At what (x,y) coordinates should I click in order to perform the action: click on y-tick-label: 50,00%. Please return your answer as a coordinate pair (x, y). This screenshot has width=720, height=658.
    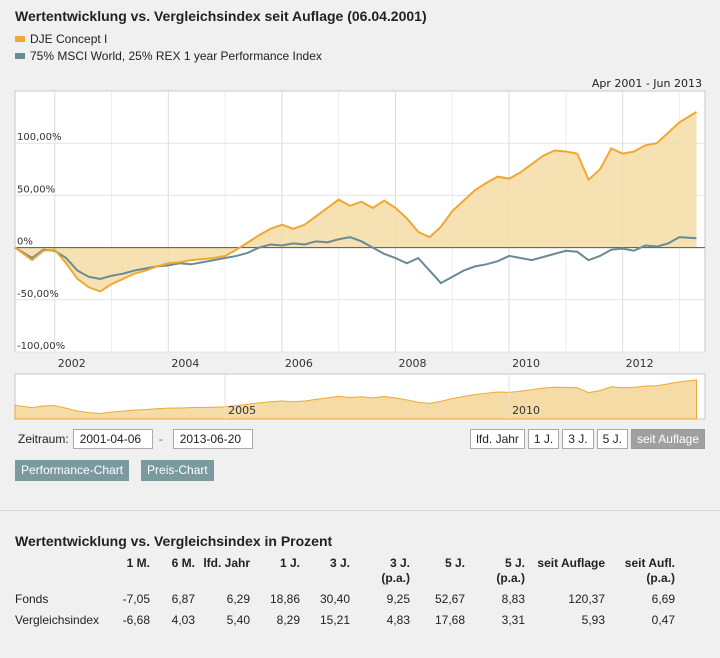
    Looking at the image, I should click on (36, 189).